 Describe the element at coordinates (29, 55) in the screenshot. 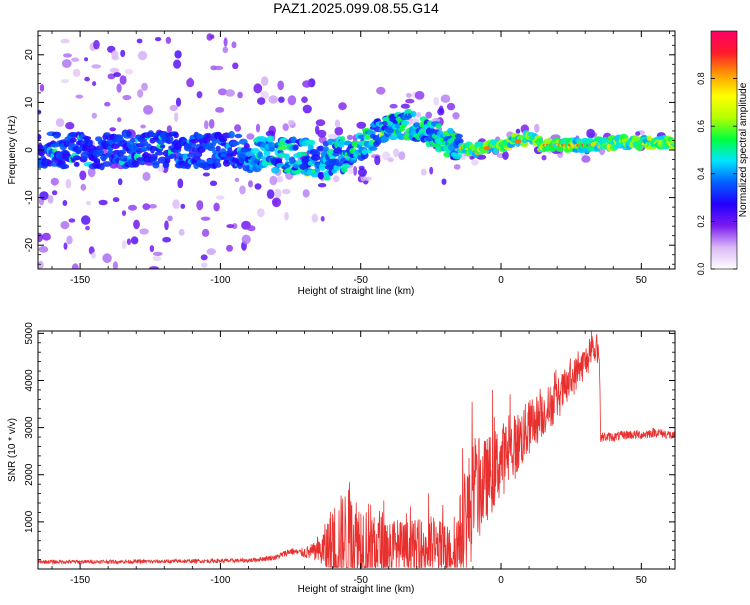

I see `spectrogram-ytick-label: 20` at that location.